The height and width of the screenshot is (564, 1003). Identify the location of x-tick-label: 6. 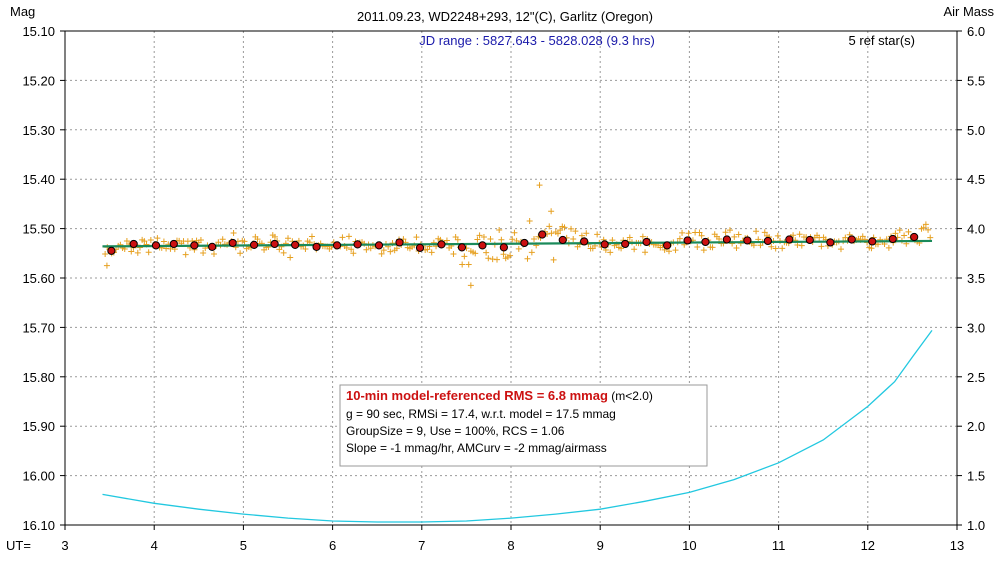
(332, 545).